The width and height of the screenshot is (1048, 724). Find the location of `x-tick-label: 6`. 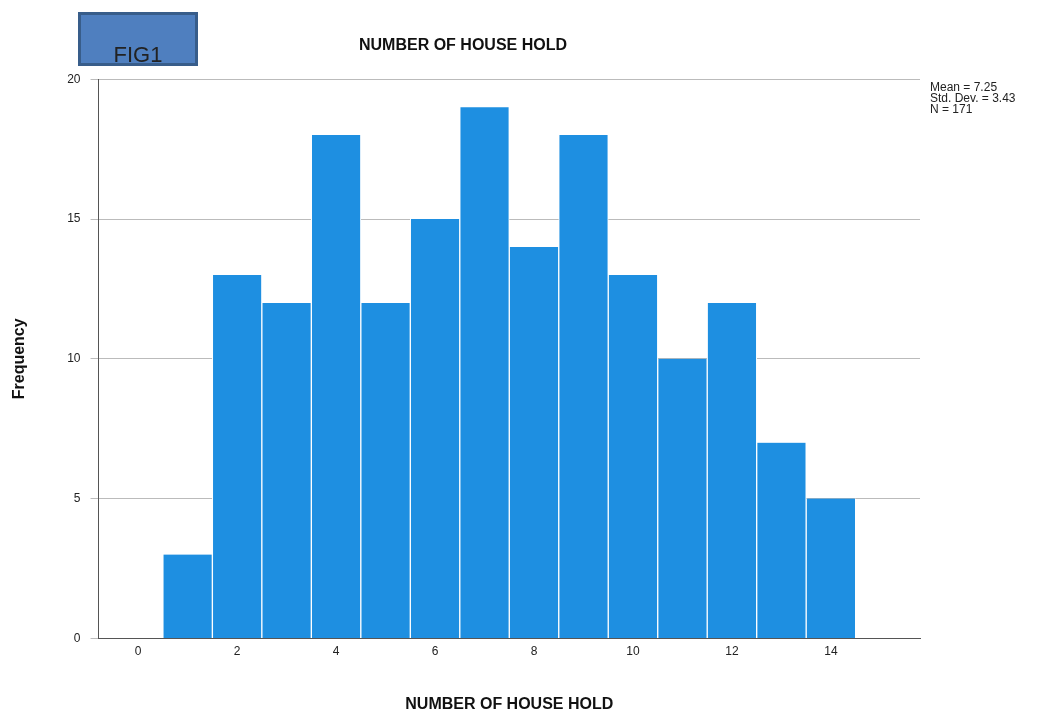

x-tick-label: 6 is located at coordinates (435, 650).